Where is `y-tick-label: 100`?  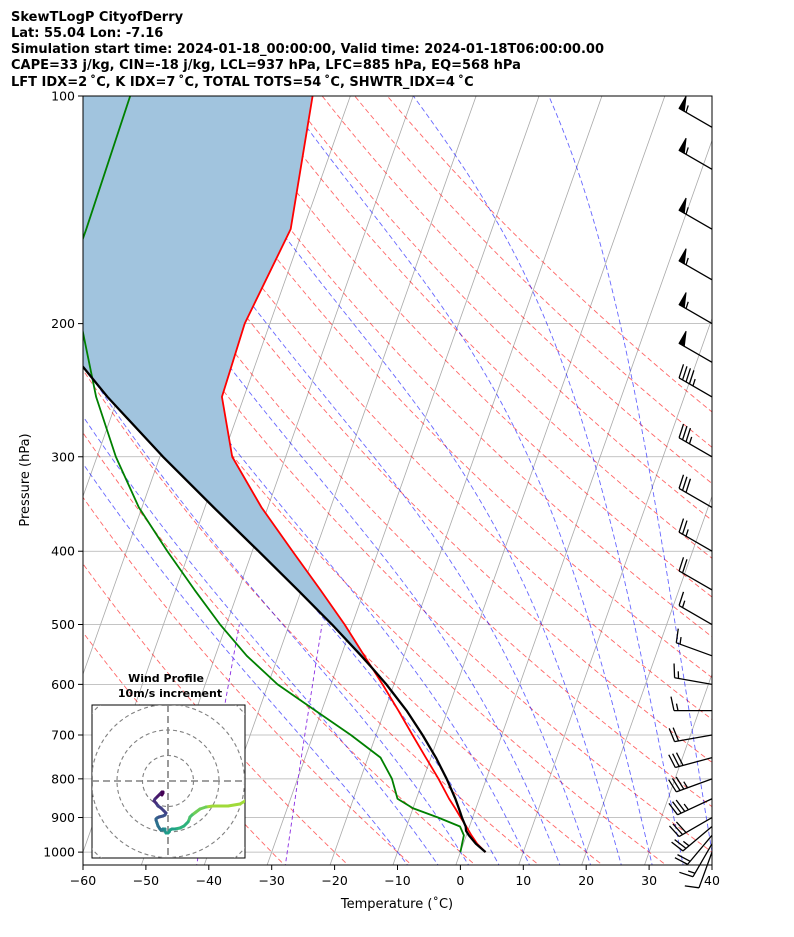 y-tick-label: 100 is located at coordinates (63, 96).